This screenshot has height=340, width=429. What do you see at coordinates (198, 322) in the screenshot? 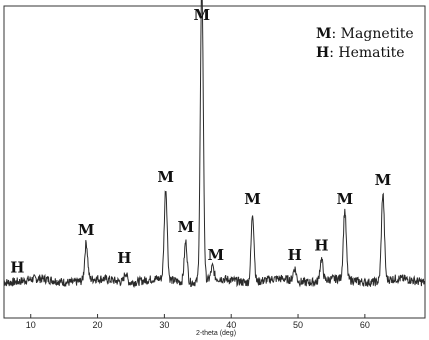
I see `x-ticks: 10 20 30 40 50 60` at bounding box center [198, 322].